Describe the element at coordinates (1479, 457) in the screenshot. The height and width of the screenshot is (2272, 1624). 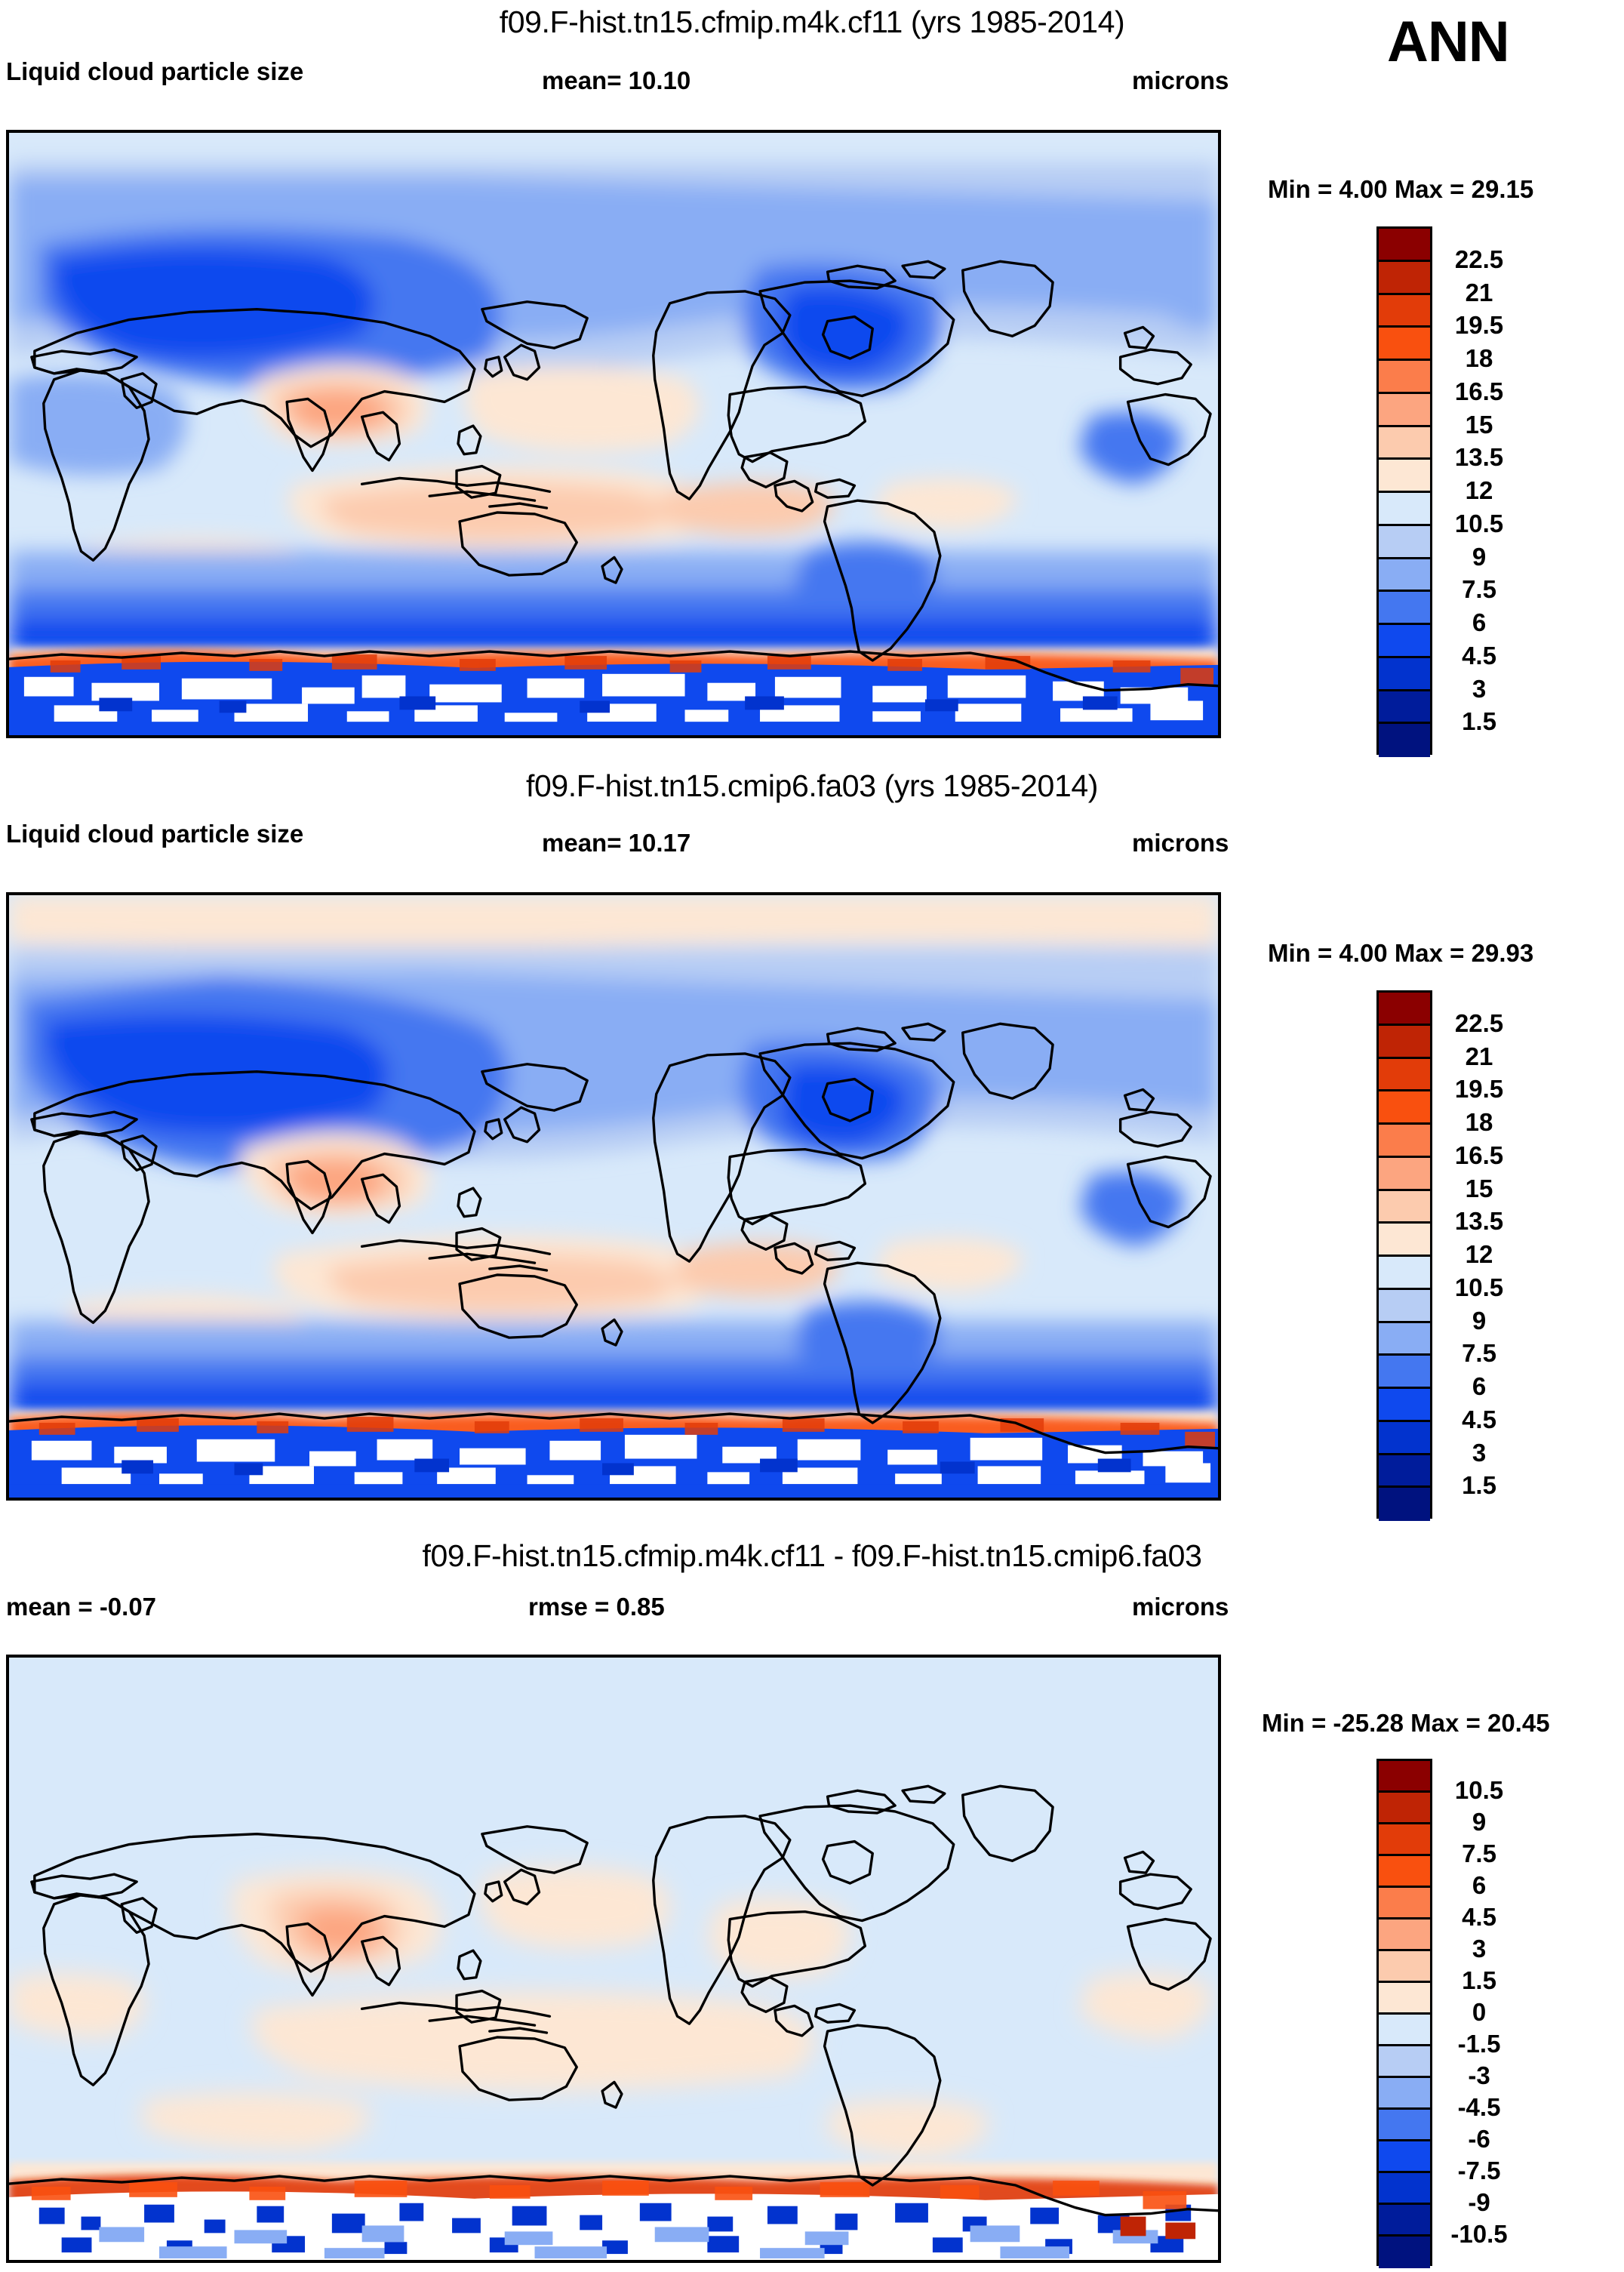
I see `colorbar-top-label-6: 13.5` at that location.